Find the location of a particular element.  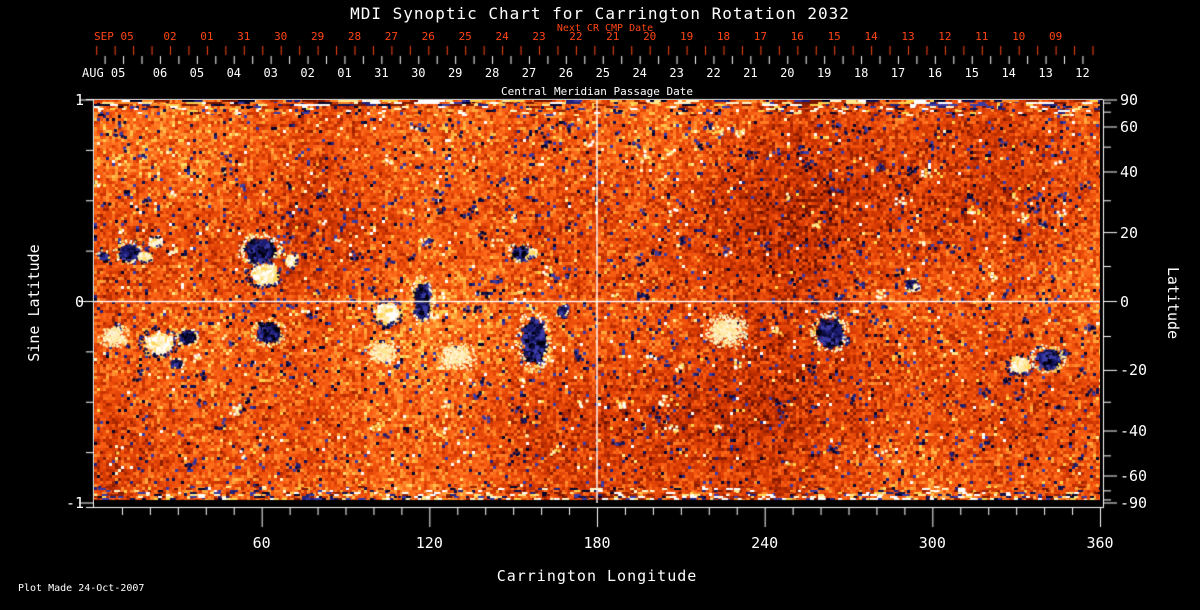

longitude-tick-label: 120 is located at coordinates (429, 543).